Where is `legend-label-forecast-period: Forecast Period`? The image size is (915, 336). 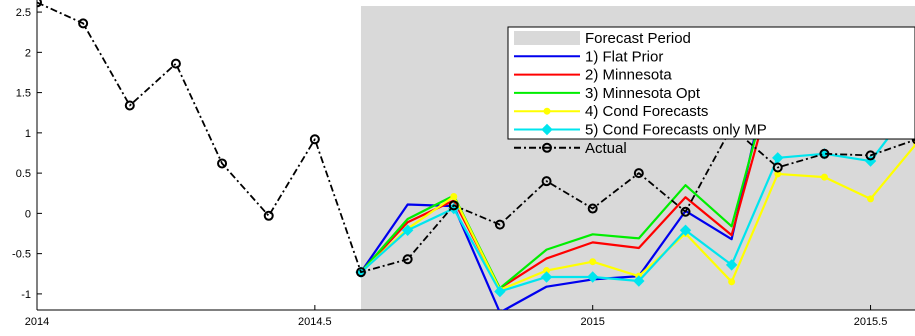 legend-label-forecast-period: Forecast Period is located at coordinates (638, 38).